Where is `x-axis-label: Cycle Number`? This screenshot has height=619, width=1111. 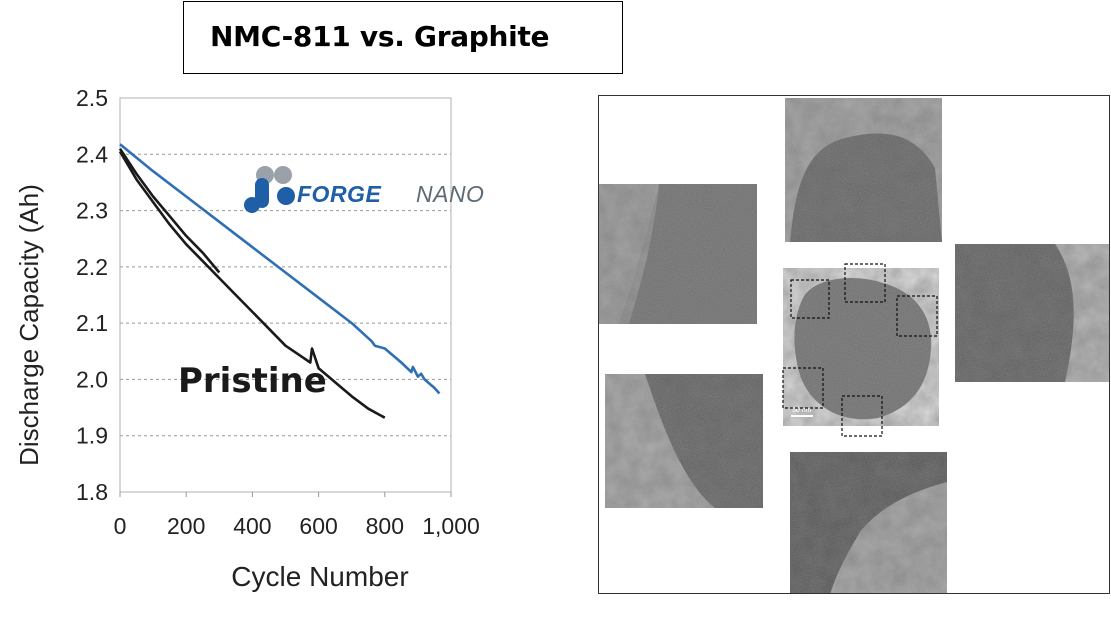
x-axis-label: Cycle Number is located at coordinates (319, 576).